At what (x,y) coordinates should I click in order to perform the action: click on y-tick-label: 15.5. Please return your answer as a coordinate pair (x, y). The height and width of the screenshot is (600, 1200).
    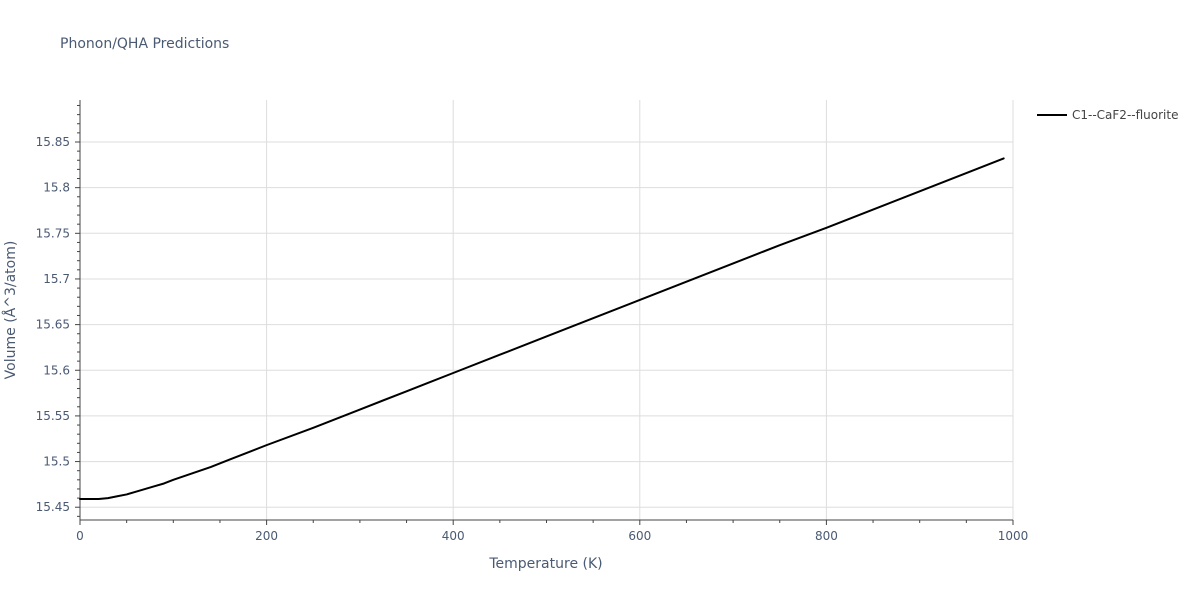
    Looking at the image, I should click on (56, 462).